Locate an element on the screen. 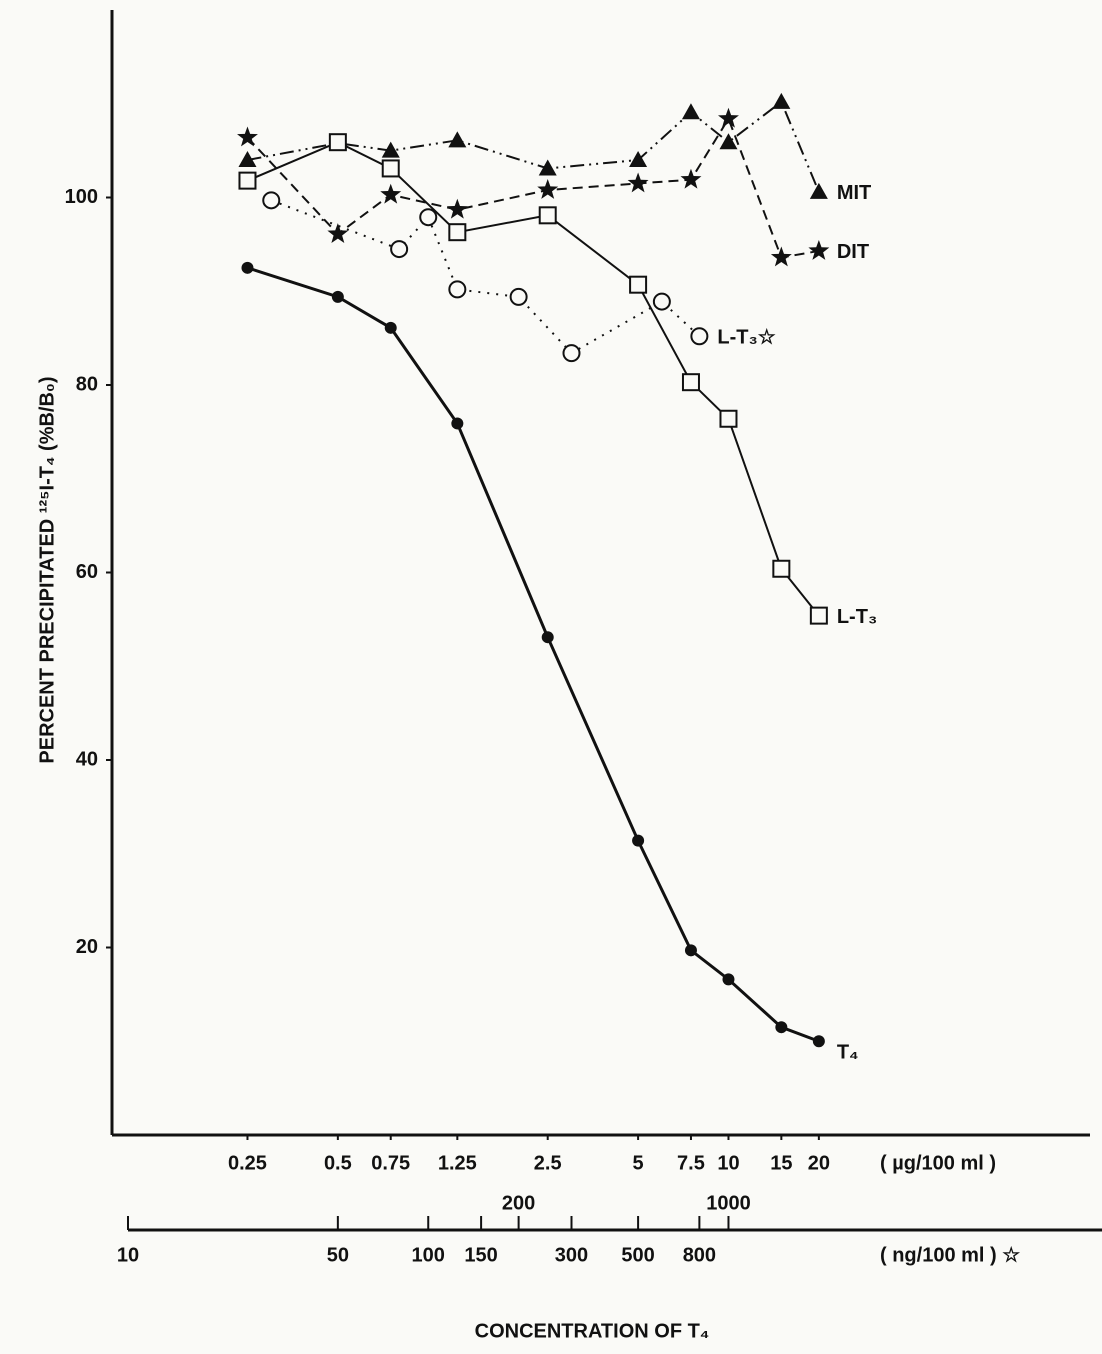  x2-tick-label: 300 is located at coordinates (571, 1255).